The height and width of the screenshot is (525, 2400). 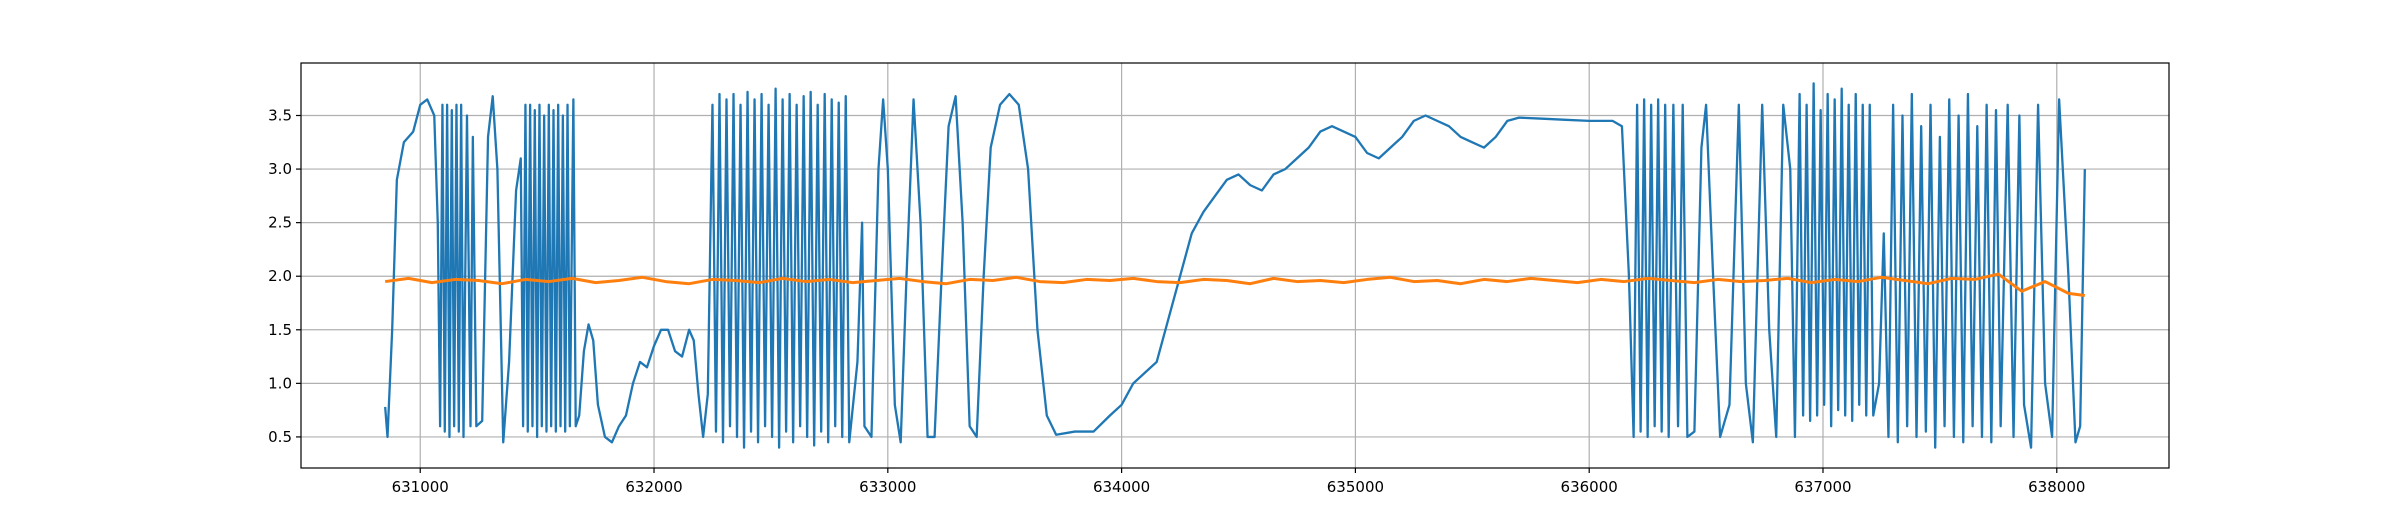 What do you see at coordinates (280, 383) in the screenshot?
I see `y-tick-label: 1.0` at bounding box center [280, 383].